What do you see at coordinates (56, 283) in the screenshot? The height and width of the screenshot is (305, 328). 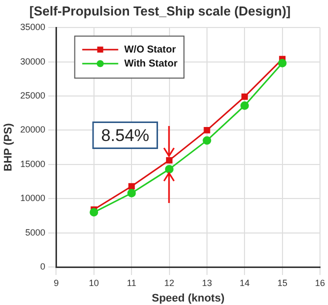 I see `x-tick-label: 9` at bounding box center [56, 283].